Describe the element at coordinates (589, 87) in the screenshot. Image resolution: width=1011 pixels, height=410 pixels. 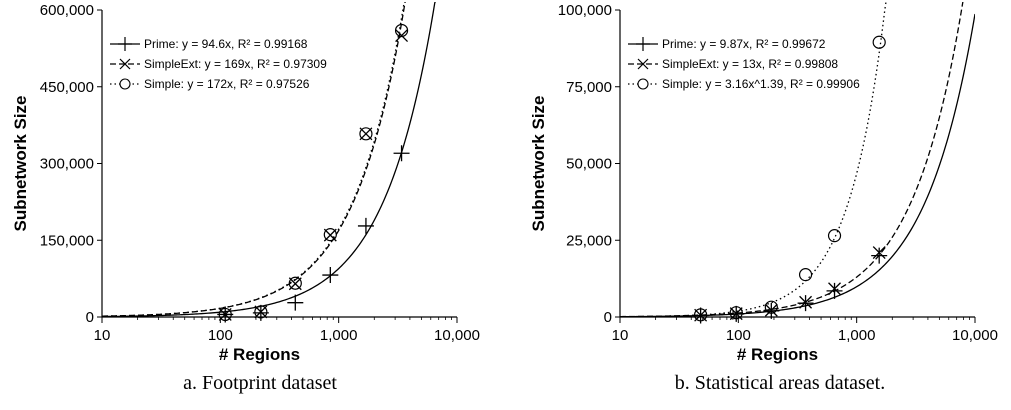
I see `y-tick-label: 75,000` at that location.